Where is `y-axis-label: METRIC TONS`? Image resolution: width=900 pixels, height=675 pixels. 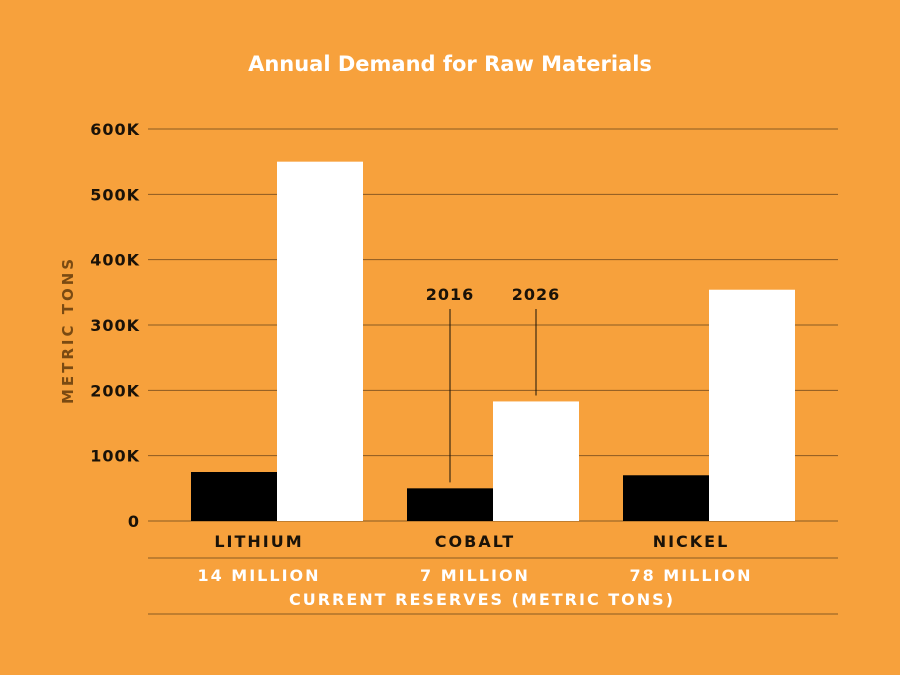
y-axis-label: METRIC TONS is located at coordinates (68, 330).